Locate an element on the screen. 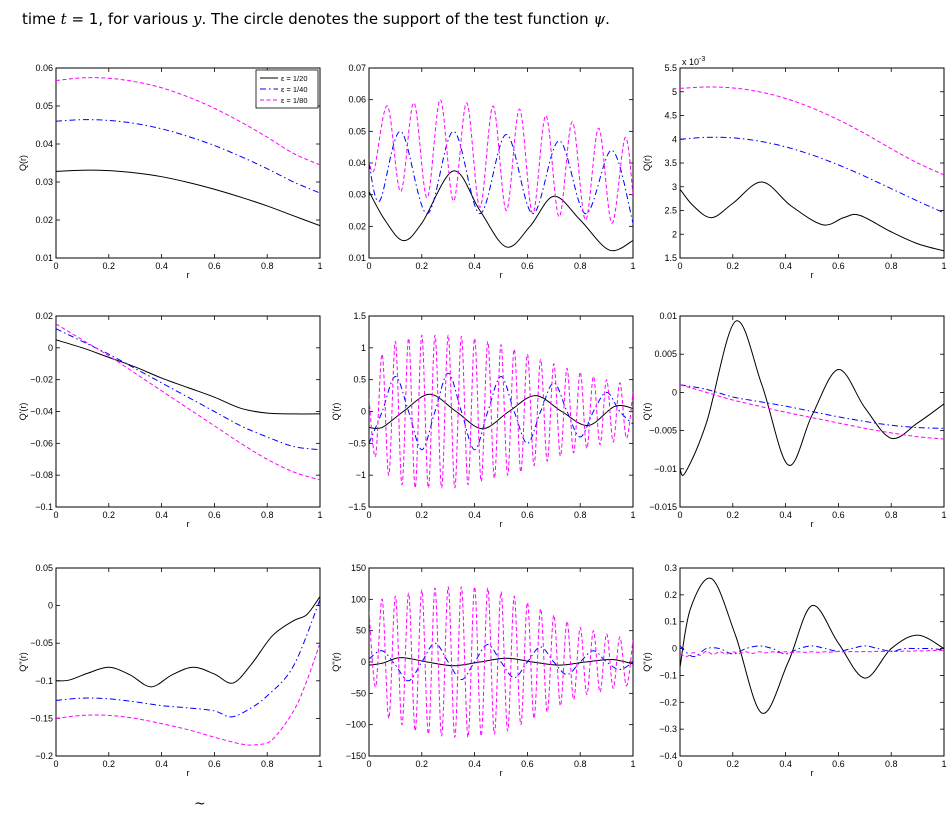 Image resolution: width=952 pixels, height=813 pixels. y-tick-label: 1 is located at coordinates (363, 348).